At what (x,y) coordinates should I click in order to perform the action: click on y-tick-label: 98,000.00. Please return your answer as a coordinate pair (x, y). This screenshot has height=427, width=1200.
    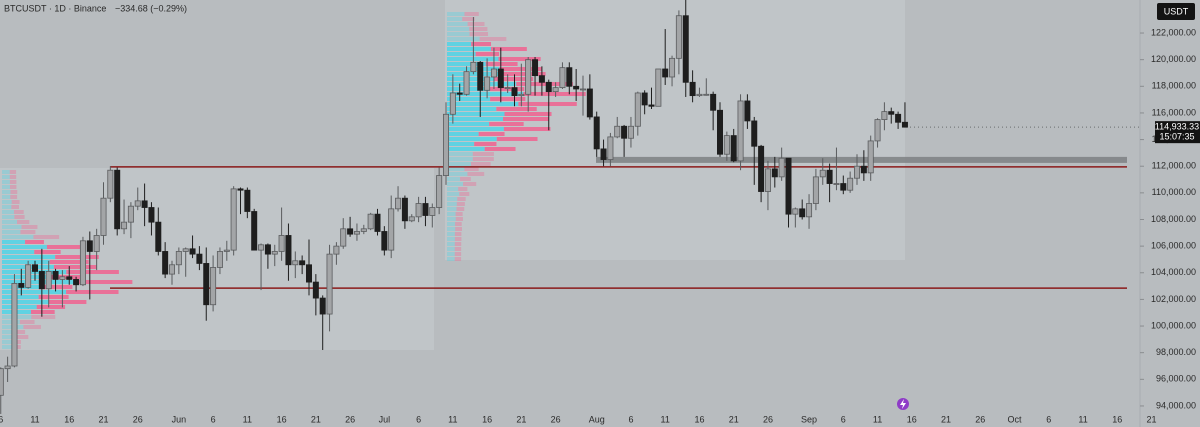
    Looking at the image, I should click on (1176, 352).